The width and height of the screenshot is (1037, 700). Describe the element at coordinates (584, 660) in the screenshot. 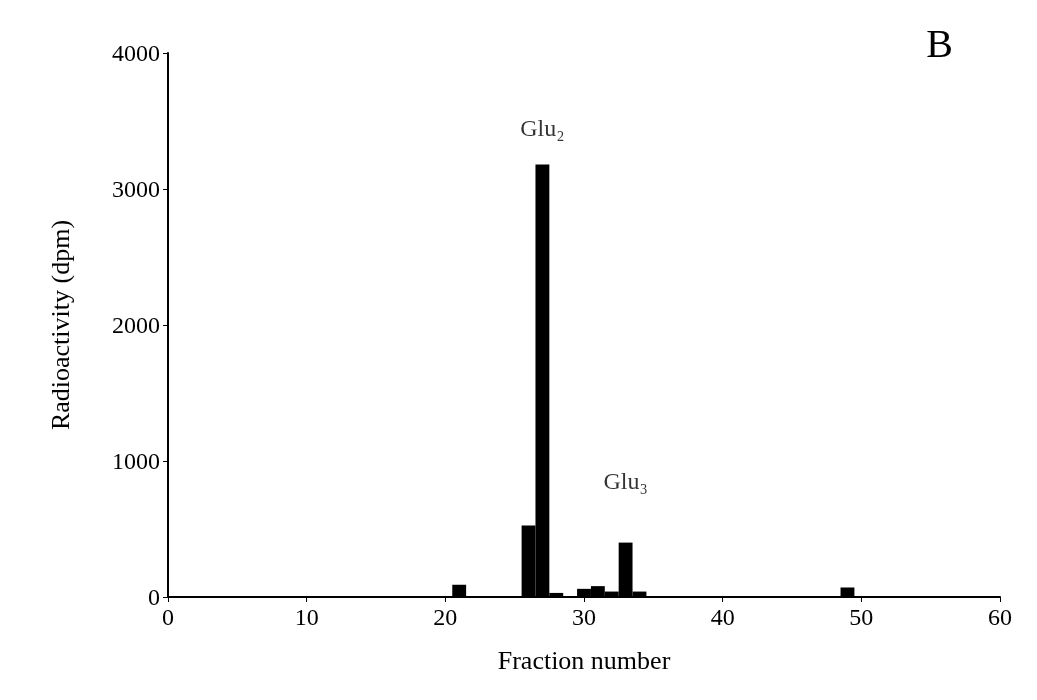

I see `x-axis-title: Fraction number` at that location.